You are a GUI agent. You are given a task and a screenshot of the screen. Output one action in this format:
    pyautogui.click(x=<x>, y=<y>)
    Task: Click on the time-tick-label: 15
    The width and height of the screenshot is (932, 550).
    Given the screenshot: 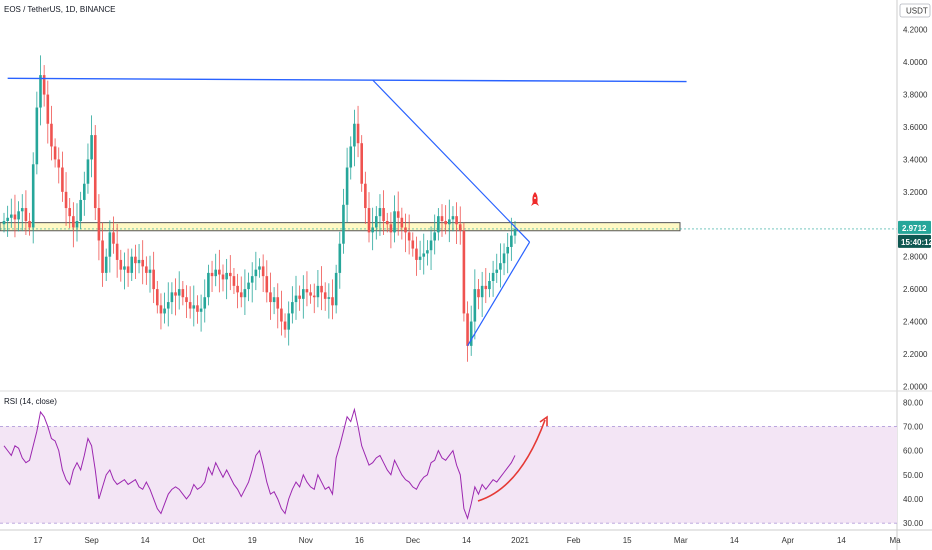 What is the action you would take?
    pyautogui.click(x=627, y=540)
    